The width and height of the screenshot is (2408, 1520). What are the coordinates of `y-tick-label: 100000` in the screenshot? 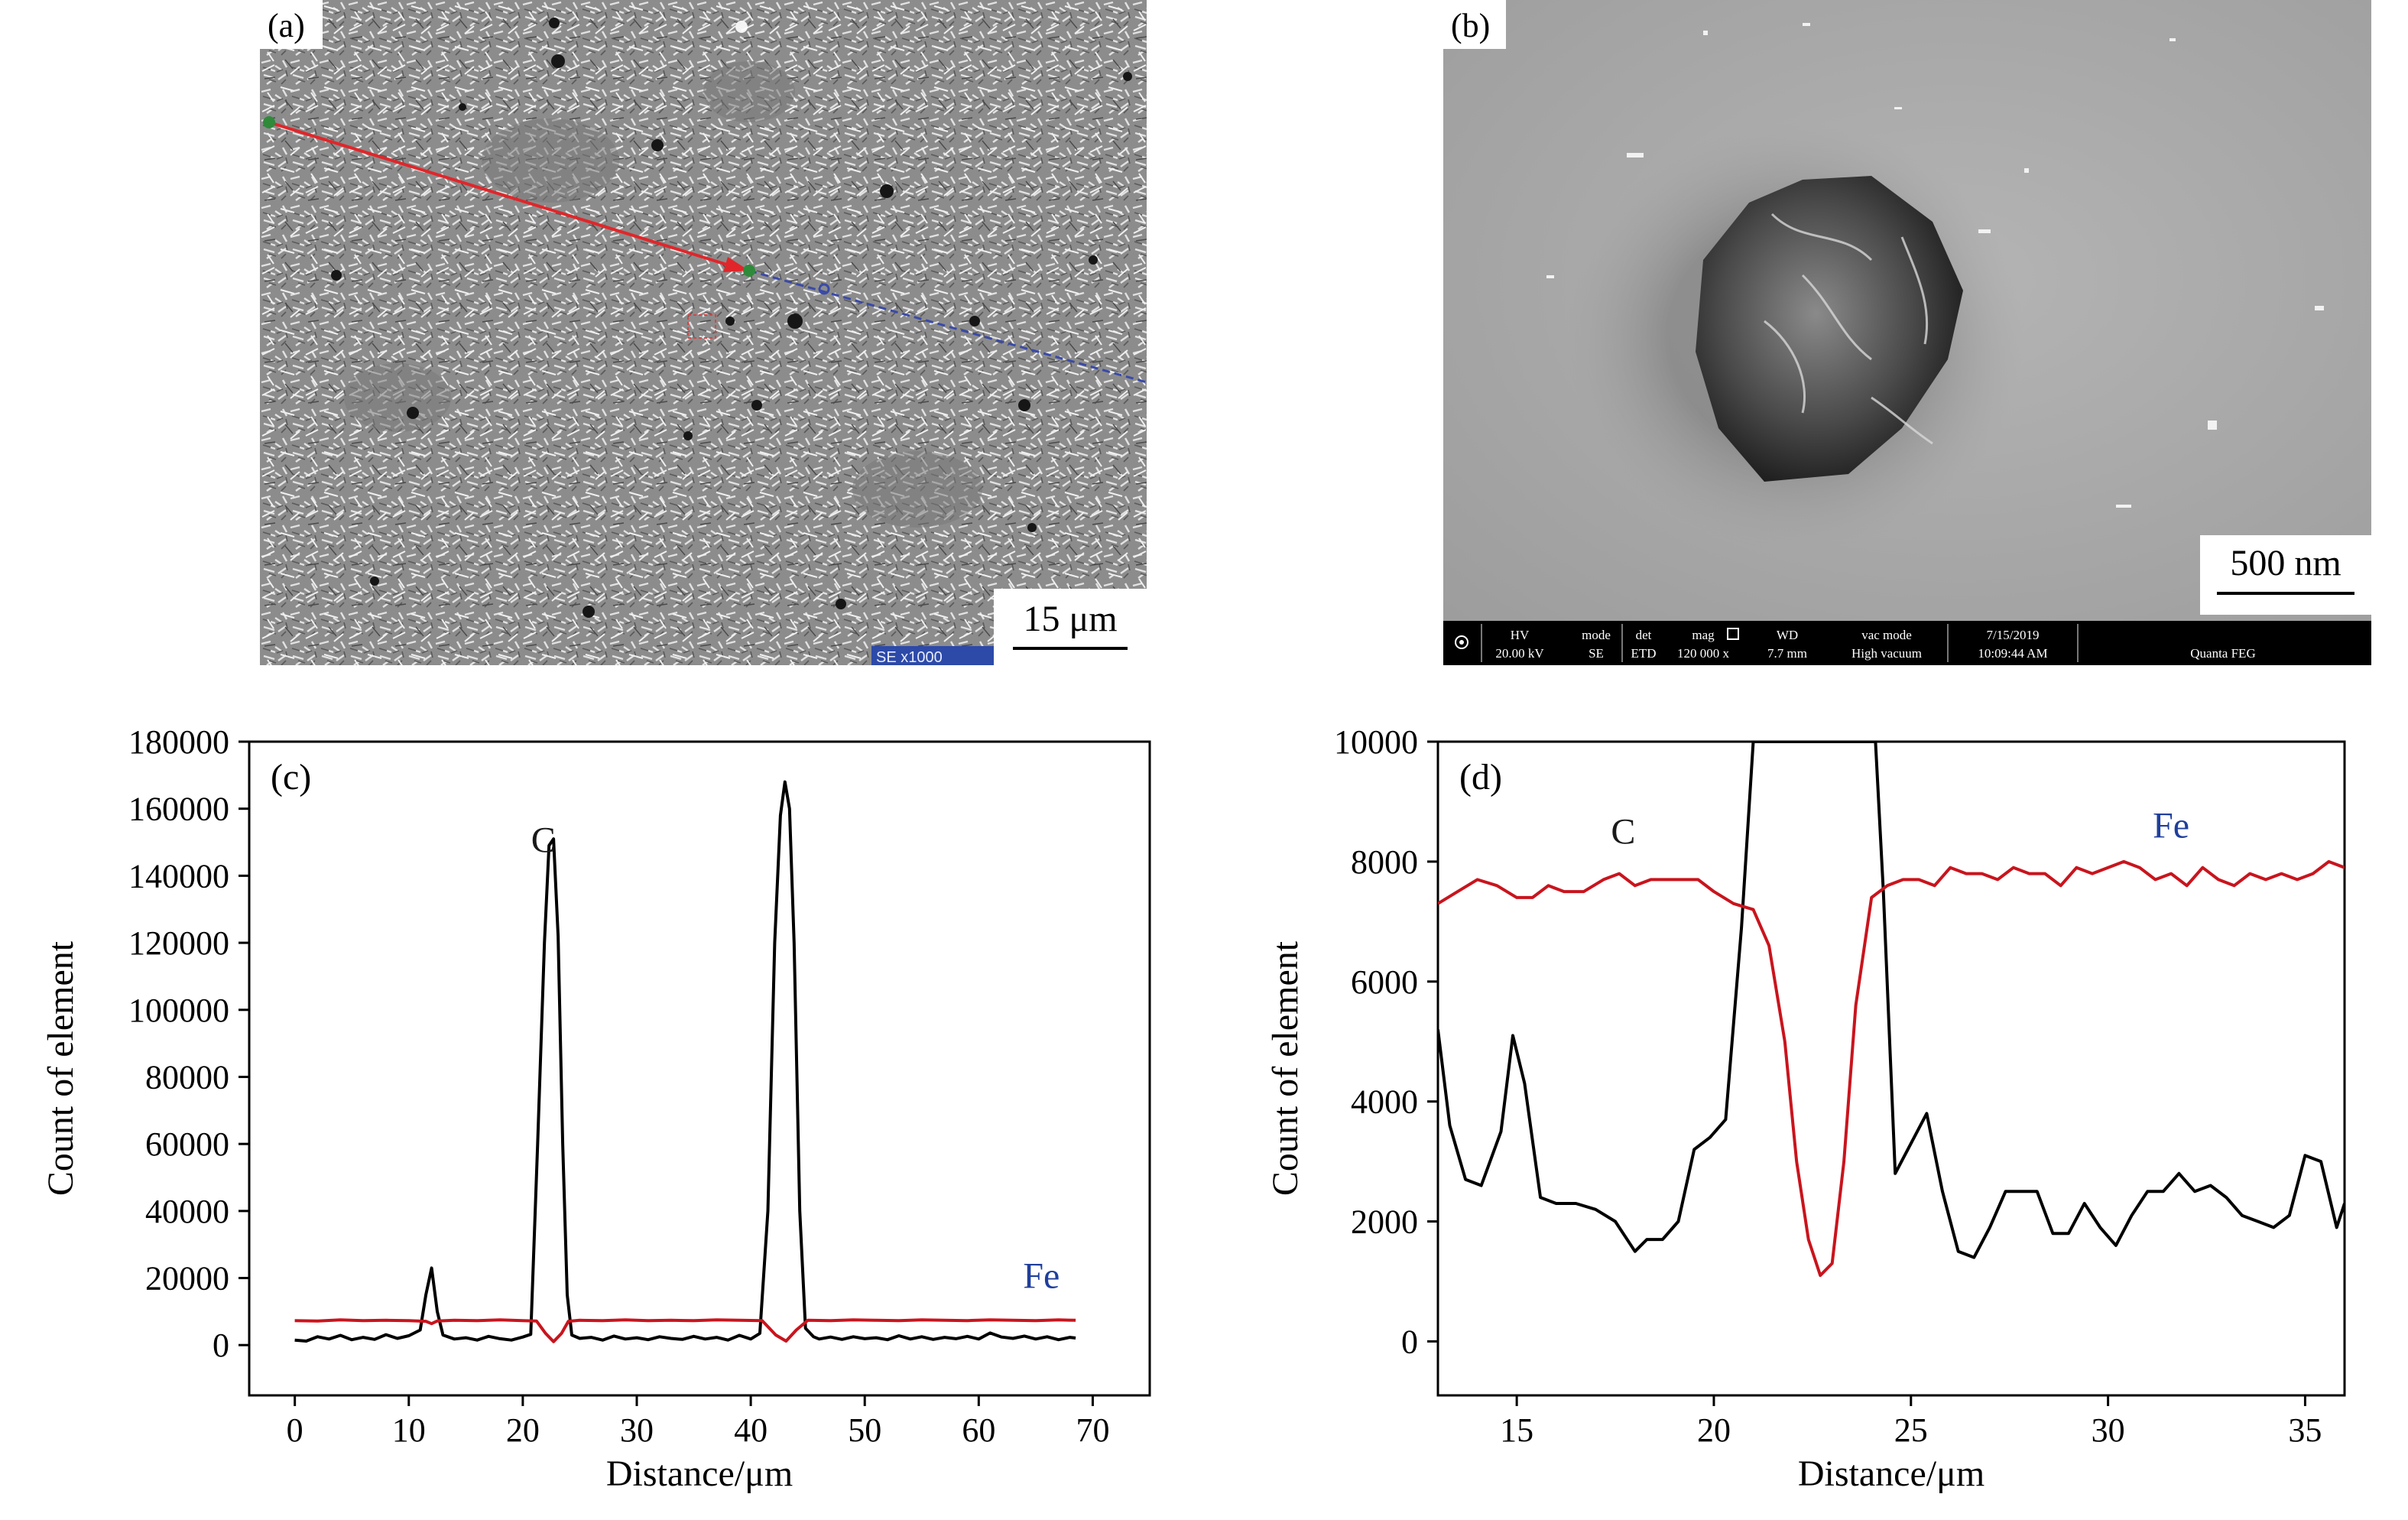 It's located at (179, 1010).